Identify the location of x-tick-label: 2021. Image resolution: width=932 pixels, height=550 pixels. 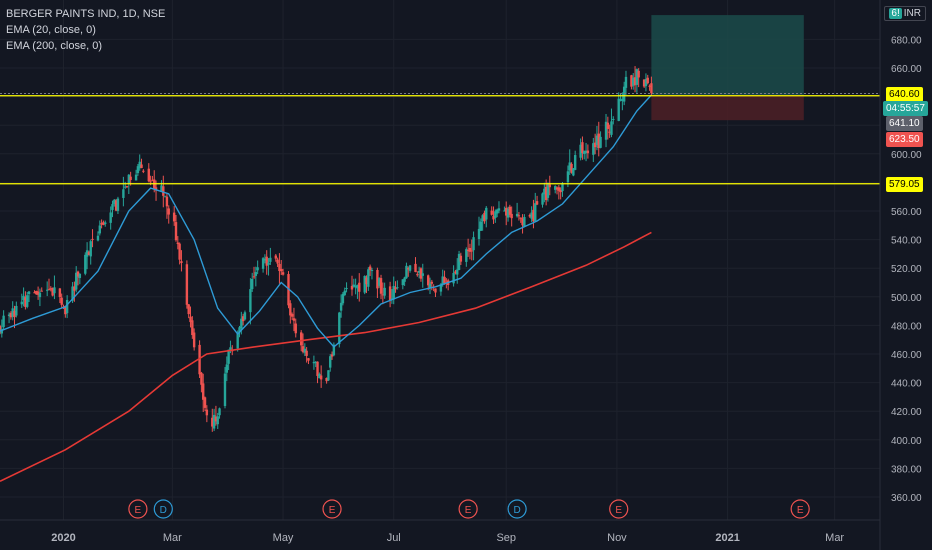
(727, 538).